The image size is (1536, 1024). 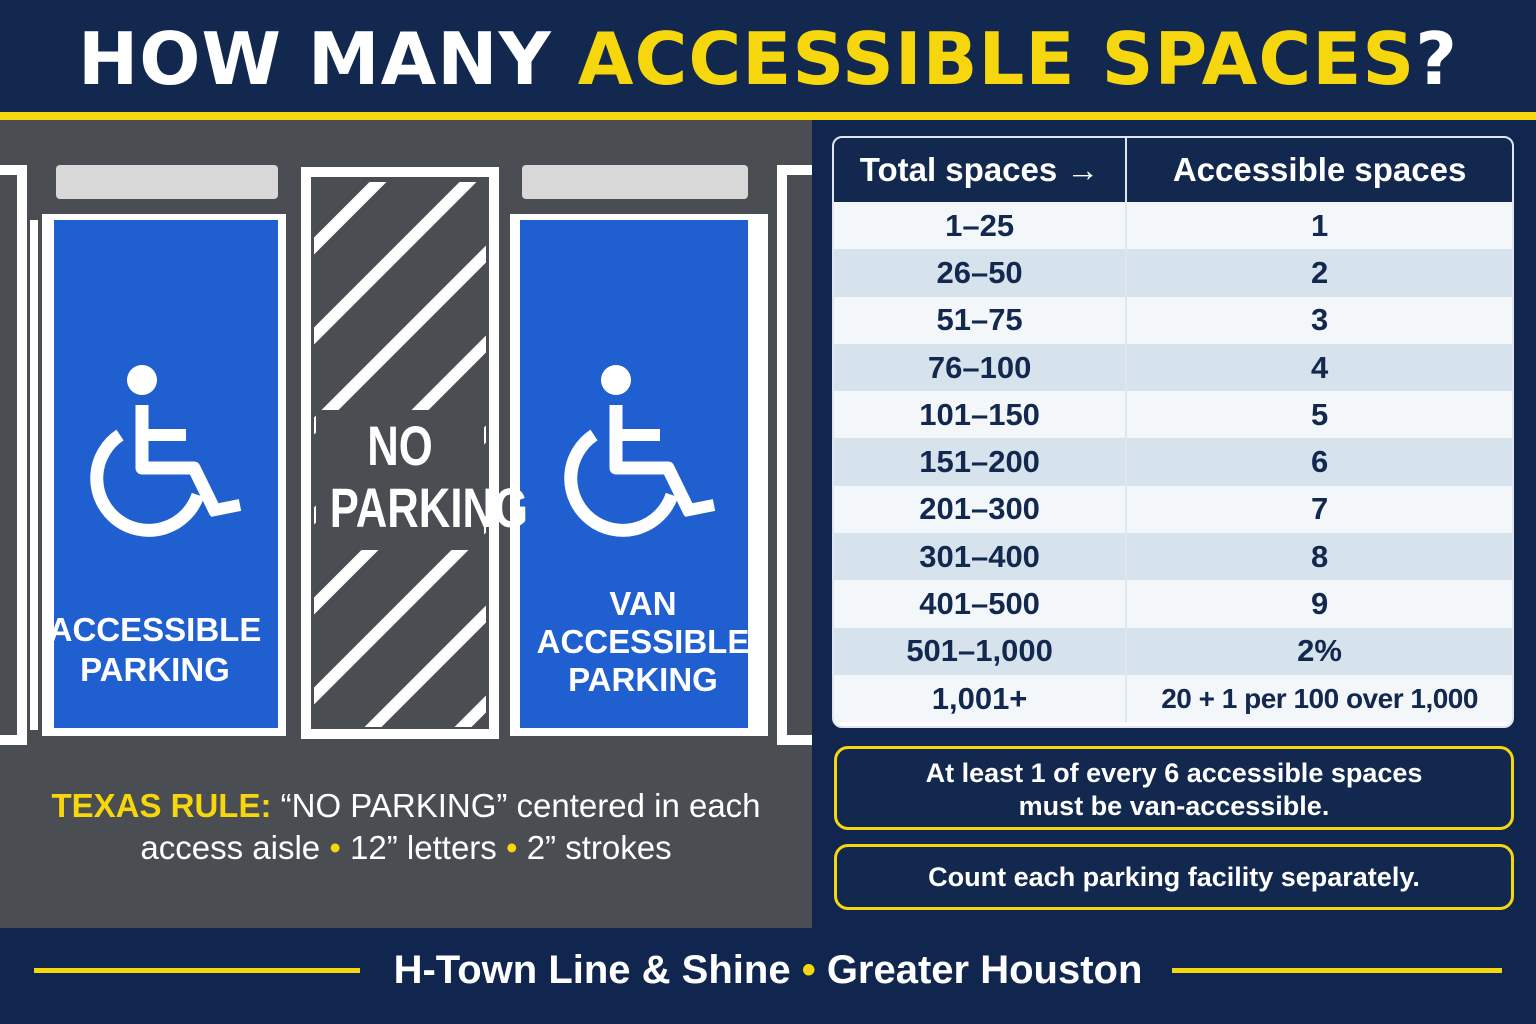 I want to click on table-row: 51–75 3, so click(x=1173, y=320).